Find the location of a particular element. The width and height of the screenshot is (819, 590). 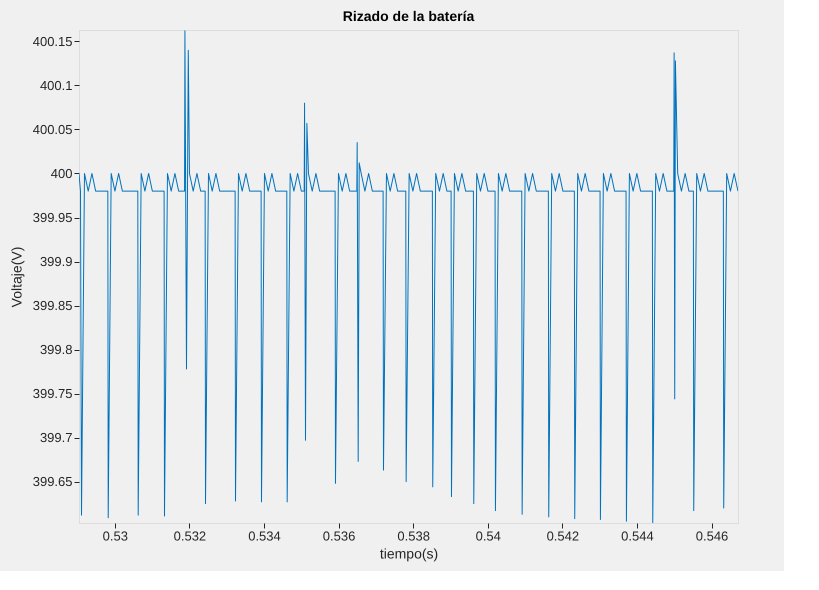

y-tick-label: 399.85 is located at coordinates (52, 306).